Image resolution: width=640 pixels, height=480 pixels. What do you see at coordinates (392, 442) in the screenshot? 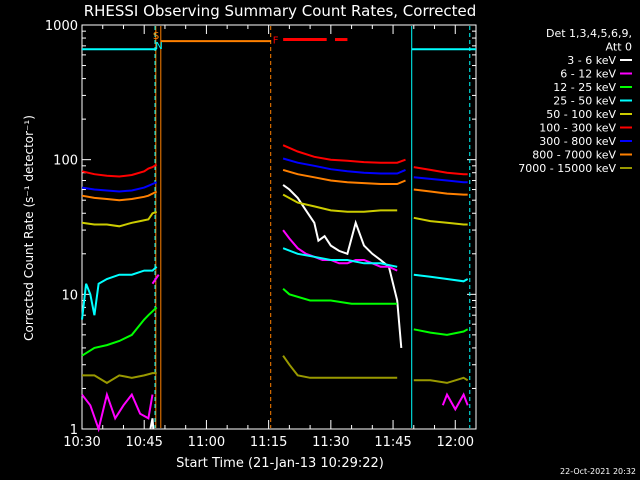
I see `x-tick-label: 11:45` at bounding box center [392, 442].